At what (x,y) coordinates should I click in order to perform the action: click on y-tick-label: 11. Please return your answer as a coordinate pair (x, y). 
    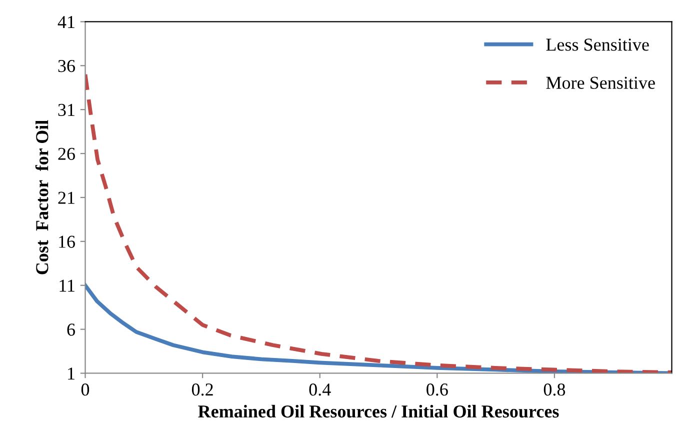
    Looking at the image, I should click on (67, 286).